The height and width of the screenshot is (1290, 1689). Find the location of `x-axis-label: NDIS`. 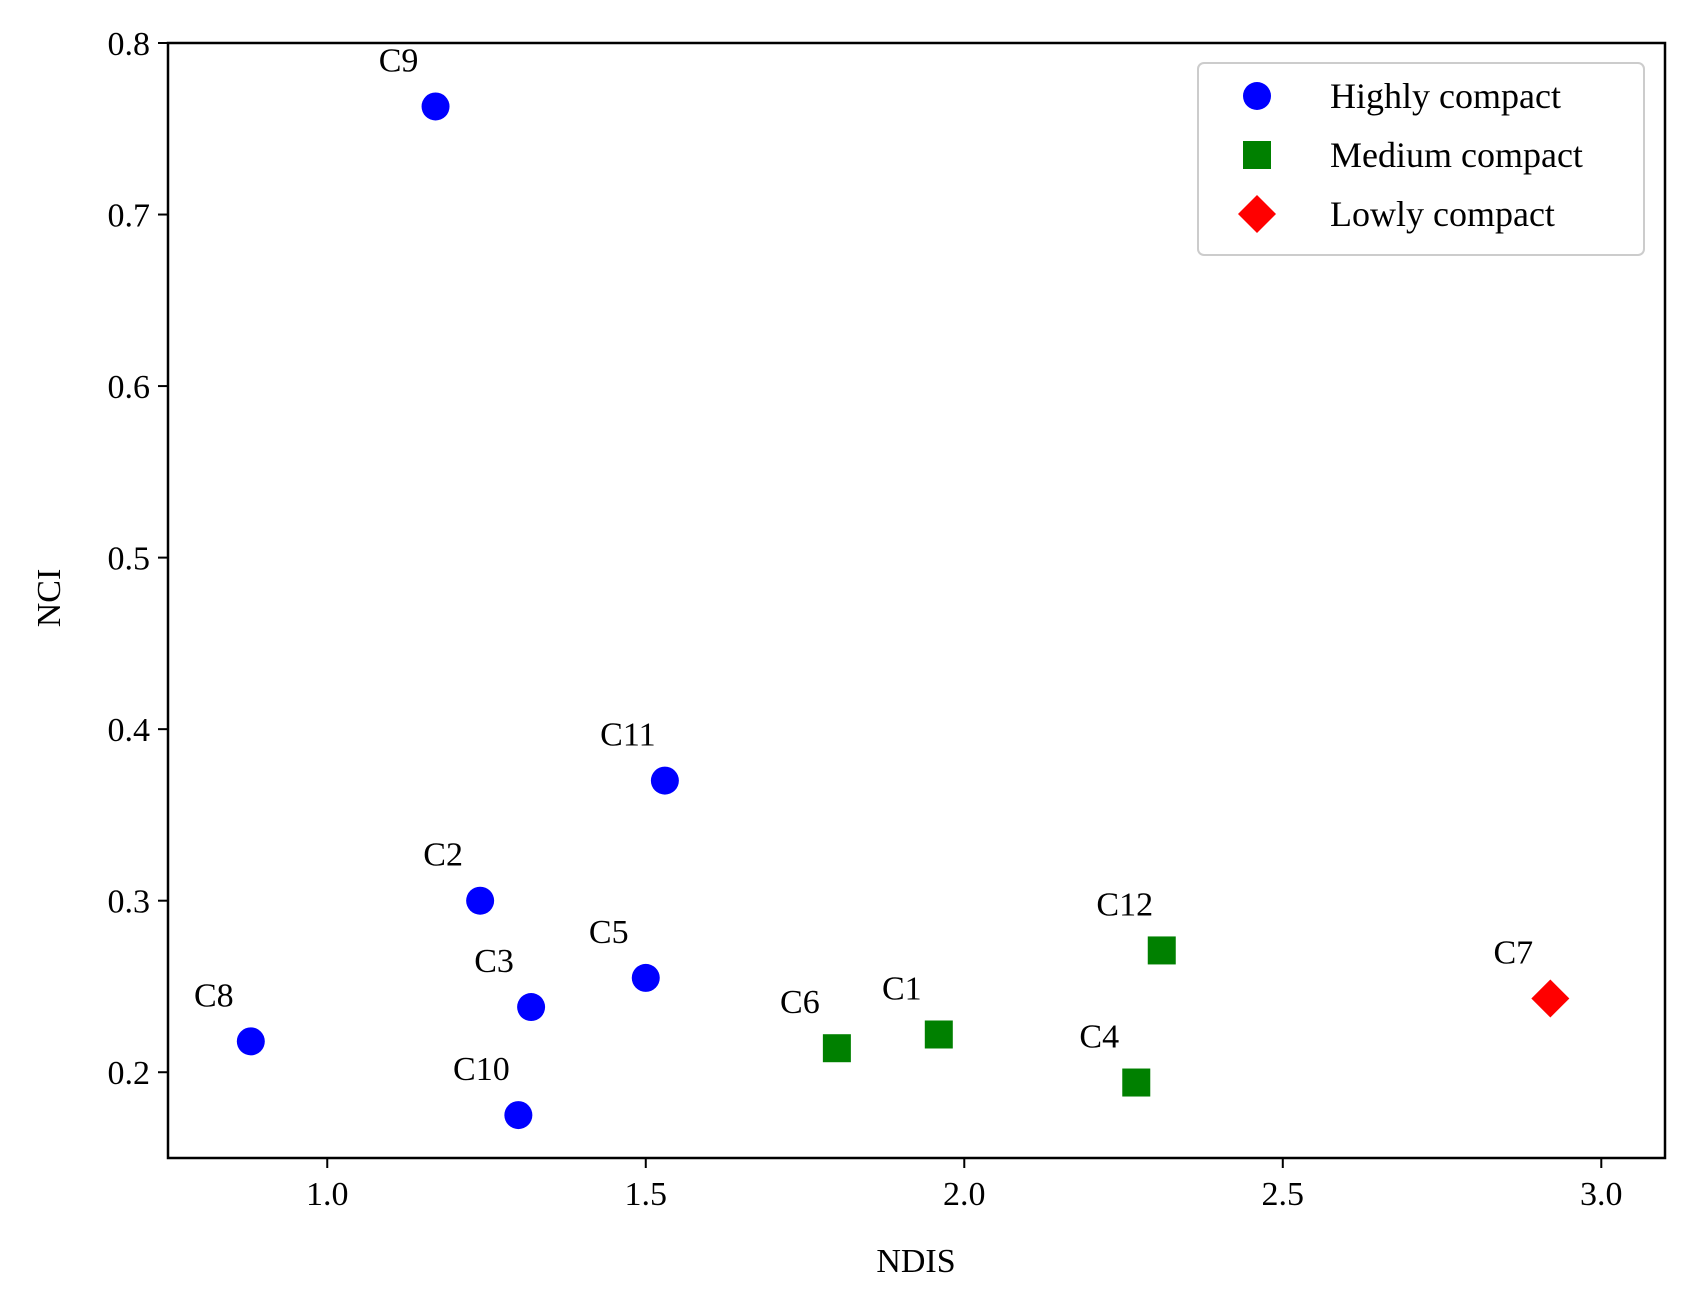

x-axis-label: NDIS is located at coordinates (915, 1261).